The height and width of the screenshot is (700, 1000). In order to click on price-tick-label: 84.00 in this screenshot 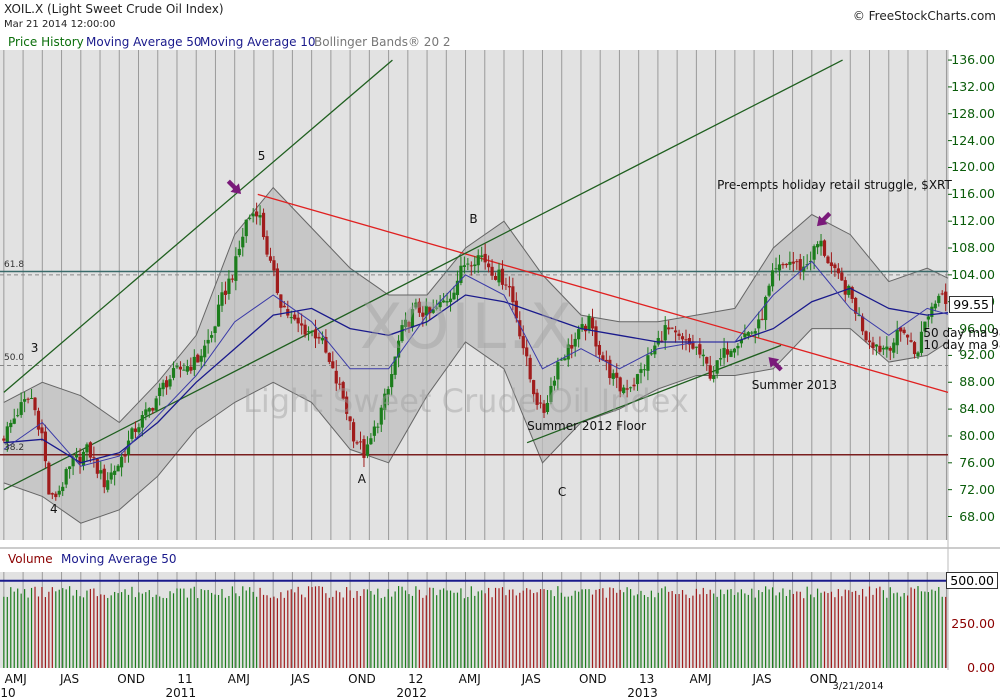, I will do `click(977, 409)`.